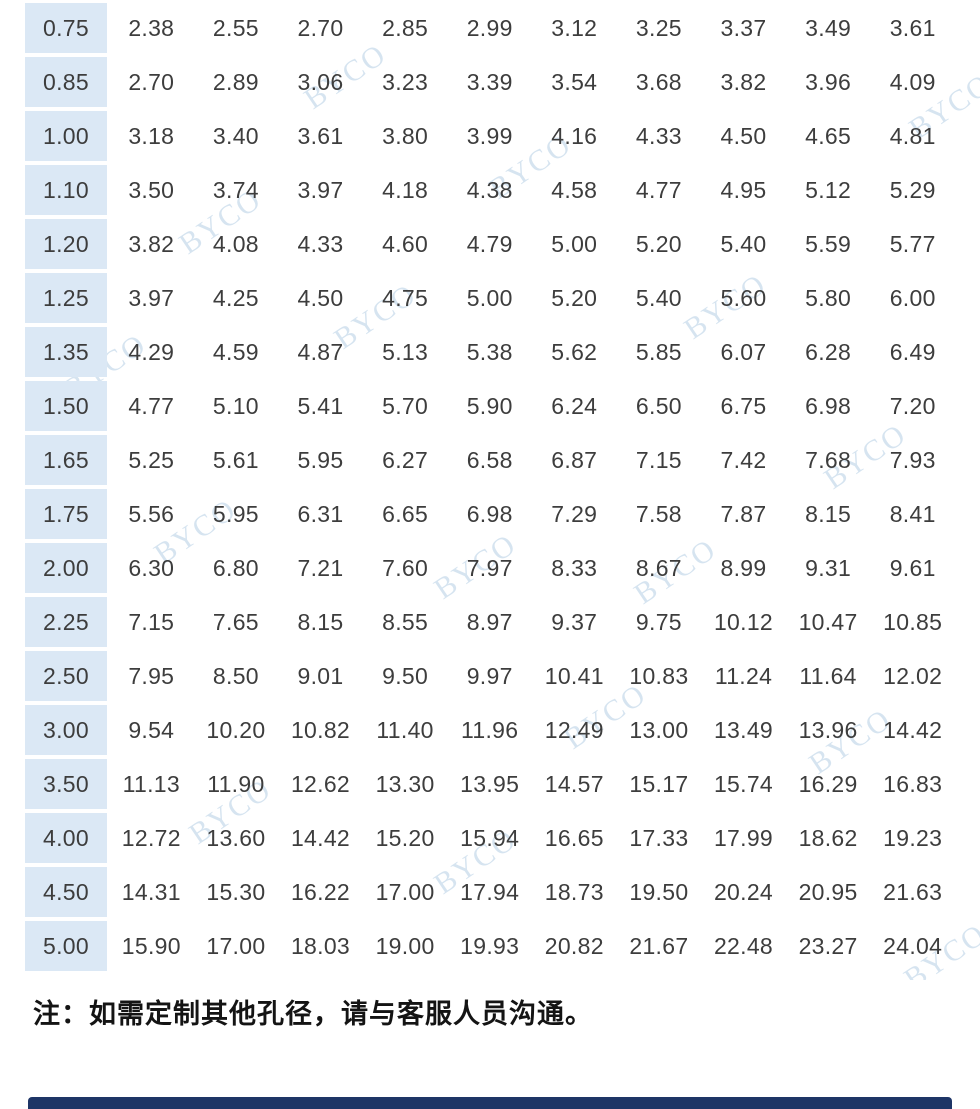 The height and width of the screenshot is (1109, 980). I want to click on value-cell: 20.82, so click(574, 945).